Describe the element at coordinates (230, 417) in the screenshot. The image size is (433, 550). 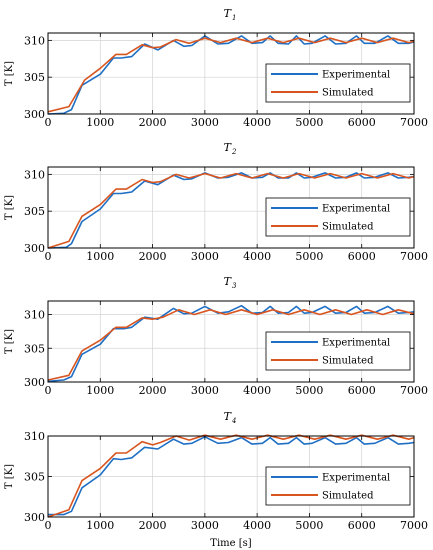
I see `subplot-title: T4` at that location.